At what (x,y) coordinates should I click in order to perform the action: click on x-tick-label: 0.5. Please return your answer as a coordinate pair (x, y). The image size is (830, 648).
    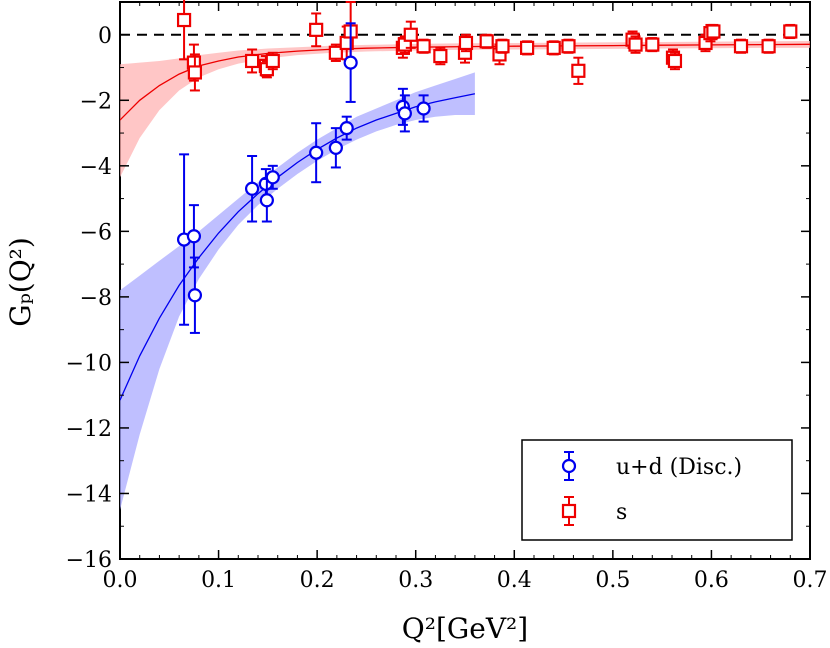
    Looking at the image, I should click on (612, 580).